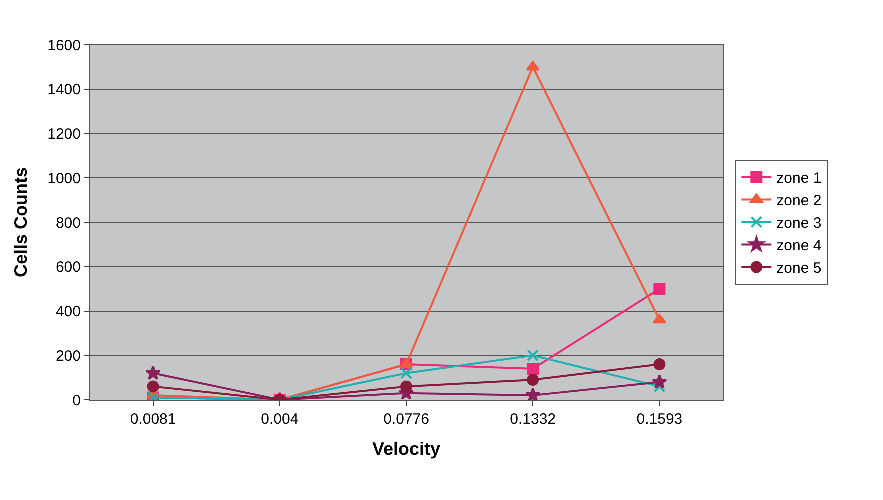 Image resolution: width=883 pixels, height=500 pixels. I want to click on x-axis-title: Velocity, so click(406, 449).